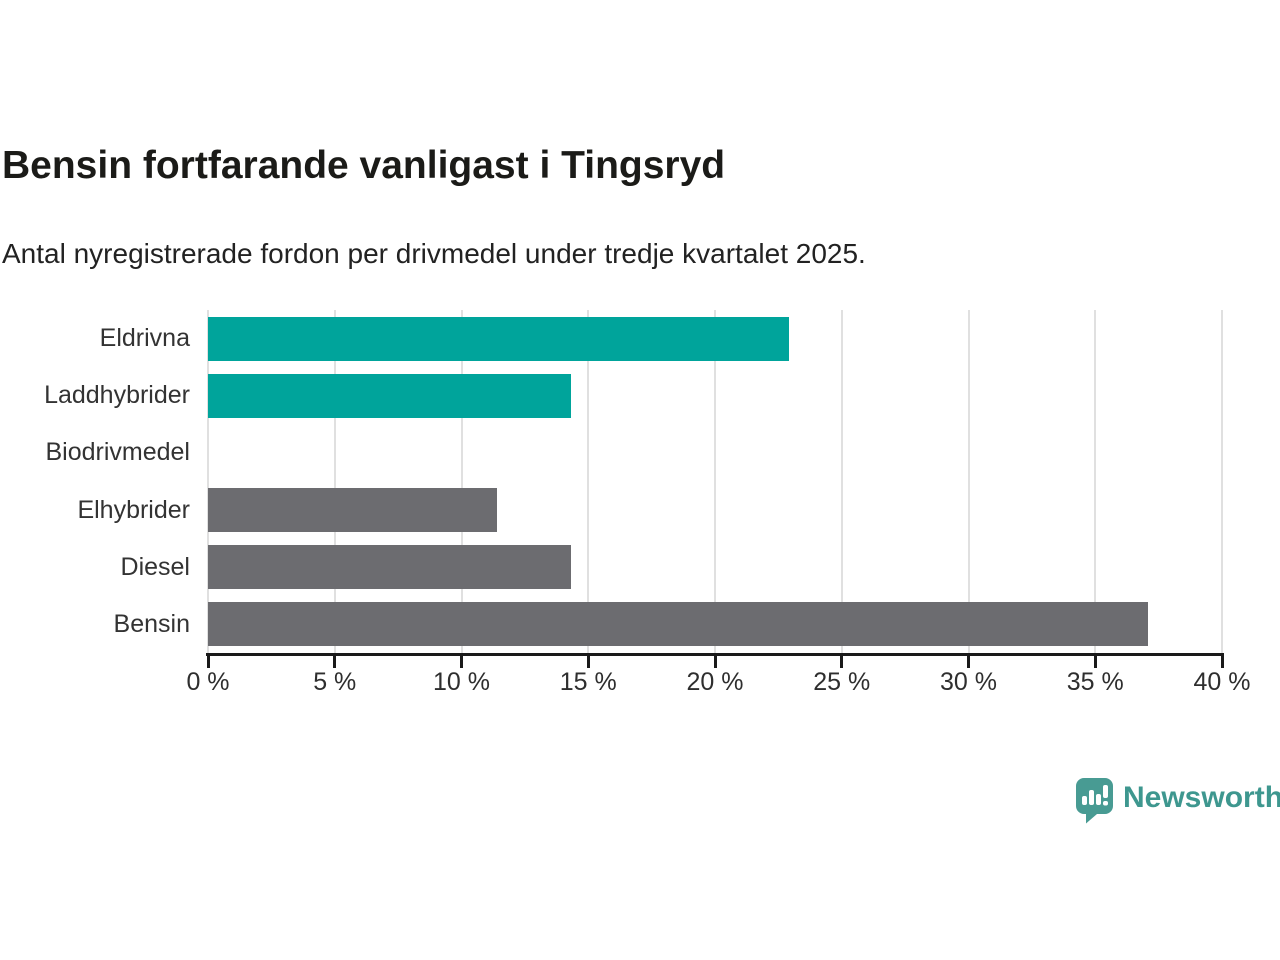 This screenshot has height=960, width=1280. Describe the element at coordinates (678, 624) in the screenshot. I see `bar-bensin` at that location.